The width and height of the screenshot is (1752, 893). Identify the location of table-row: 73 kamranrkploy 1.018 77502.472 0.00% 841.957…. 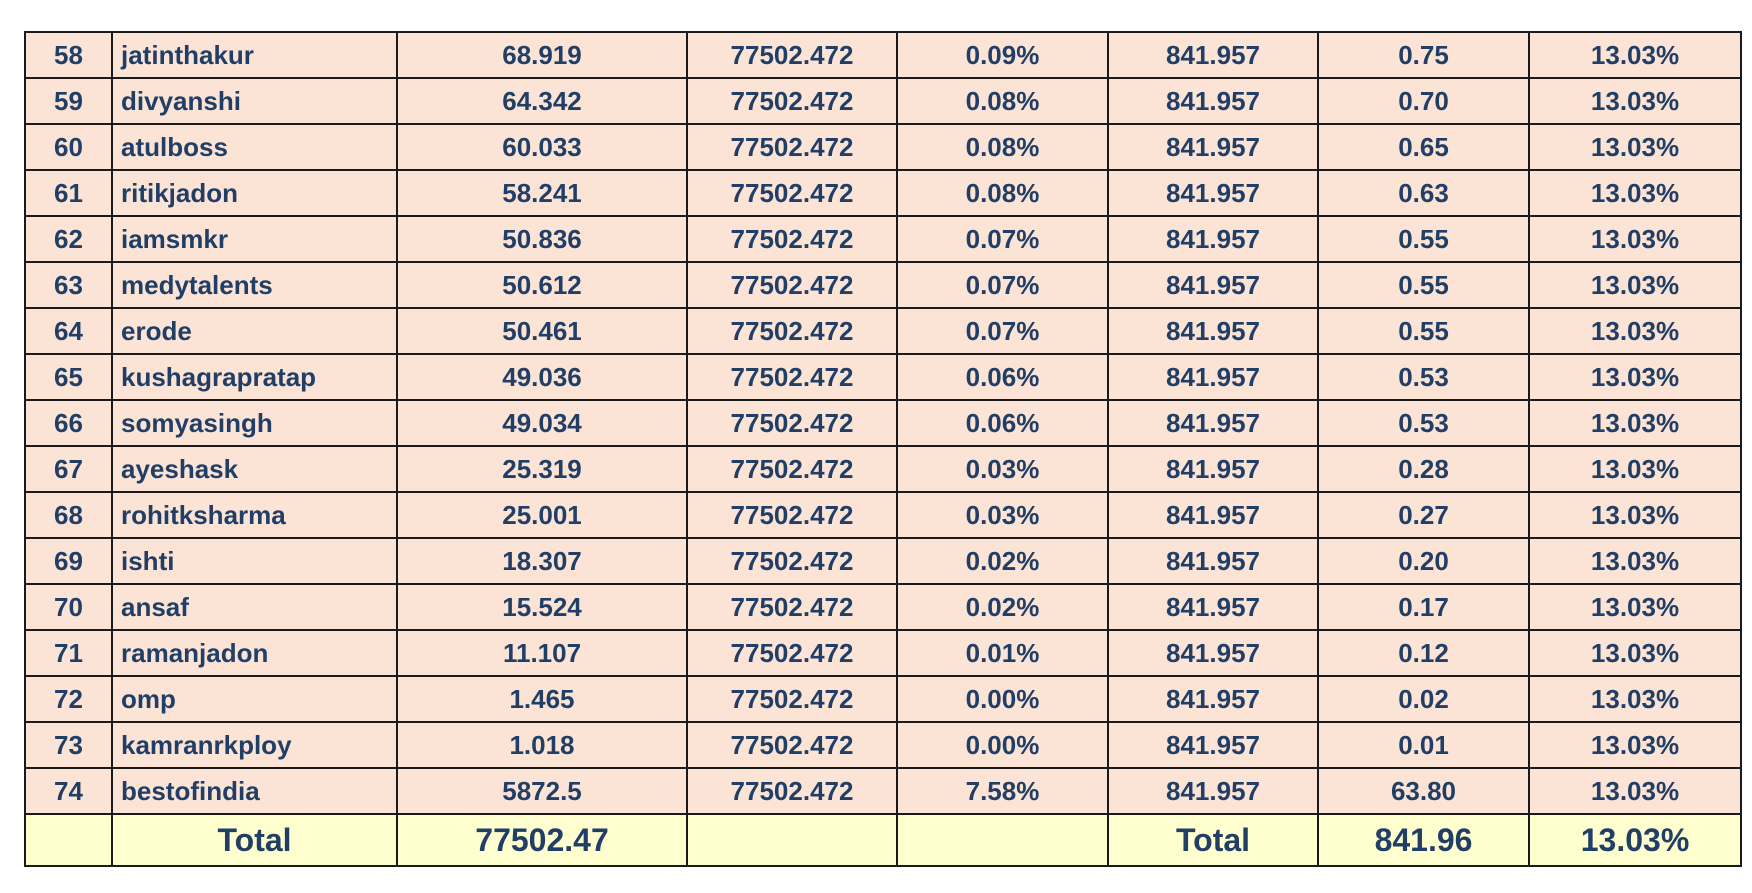
(883, 745).